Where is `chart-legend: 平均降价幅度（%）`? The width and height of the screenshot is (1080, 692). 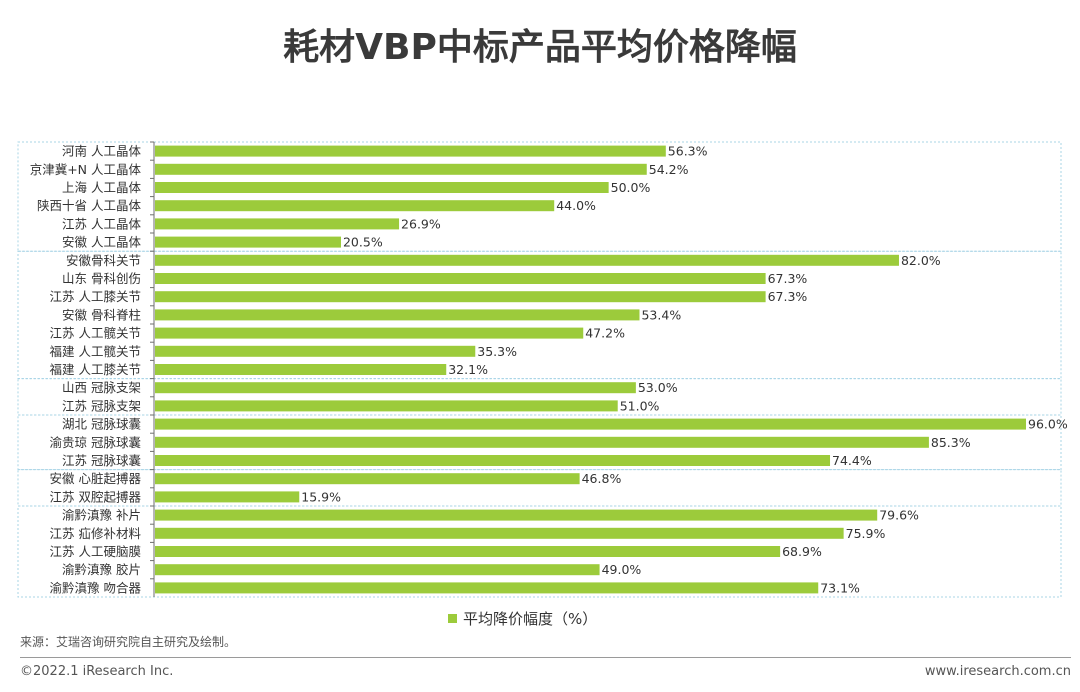
chart-legend: 平均降价幅度（%） is located at coordinates (522, 618).